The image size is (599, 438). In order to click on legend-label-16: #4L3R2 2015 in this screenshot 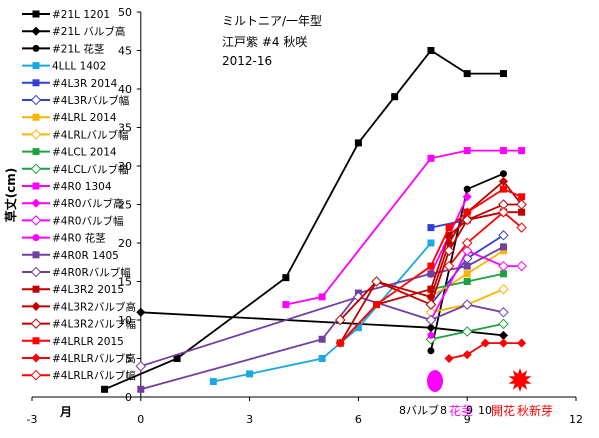, I will do `click(88, 290)`.